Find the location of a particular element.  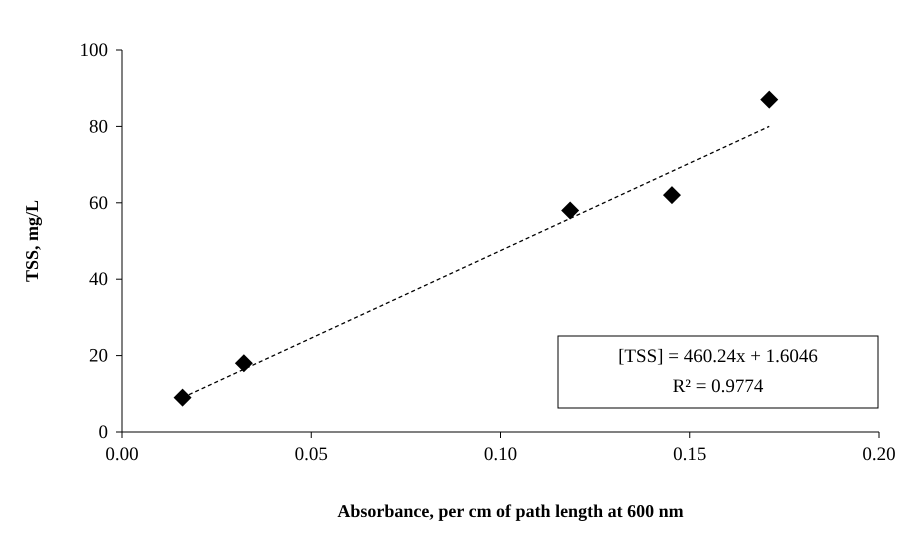

y-tick-label: 40 is located at coordinates (98, 279).